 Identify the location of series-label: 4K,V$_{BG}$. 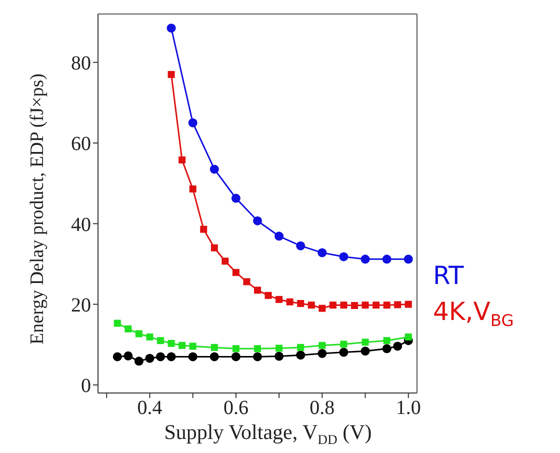
(473, 313).